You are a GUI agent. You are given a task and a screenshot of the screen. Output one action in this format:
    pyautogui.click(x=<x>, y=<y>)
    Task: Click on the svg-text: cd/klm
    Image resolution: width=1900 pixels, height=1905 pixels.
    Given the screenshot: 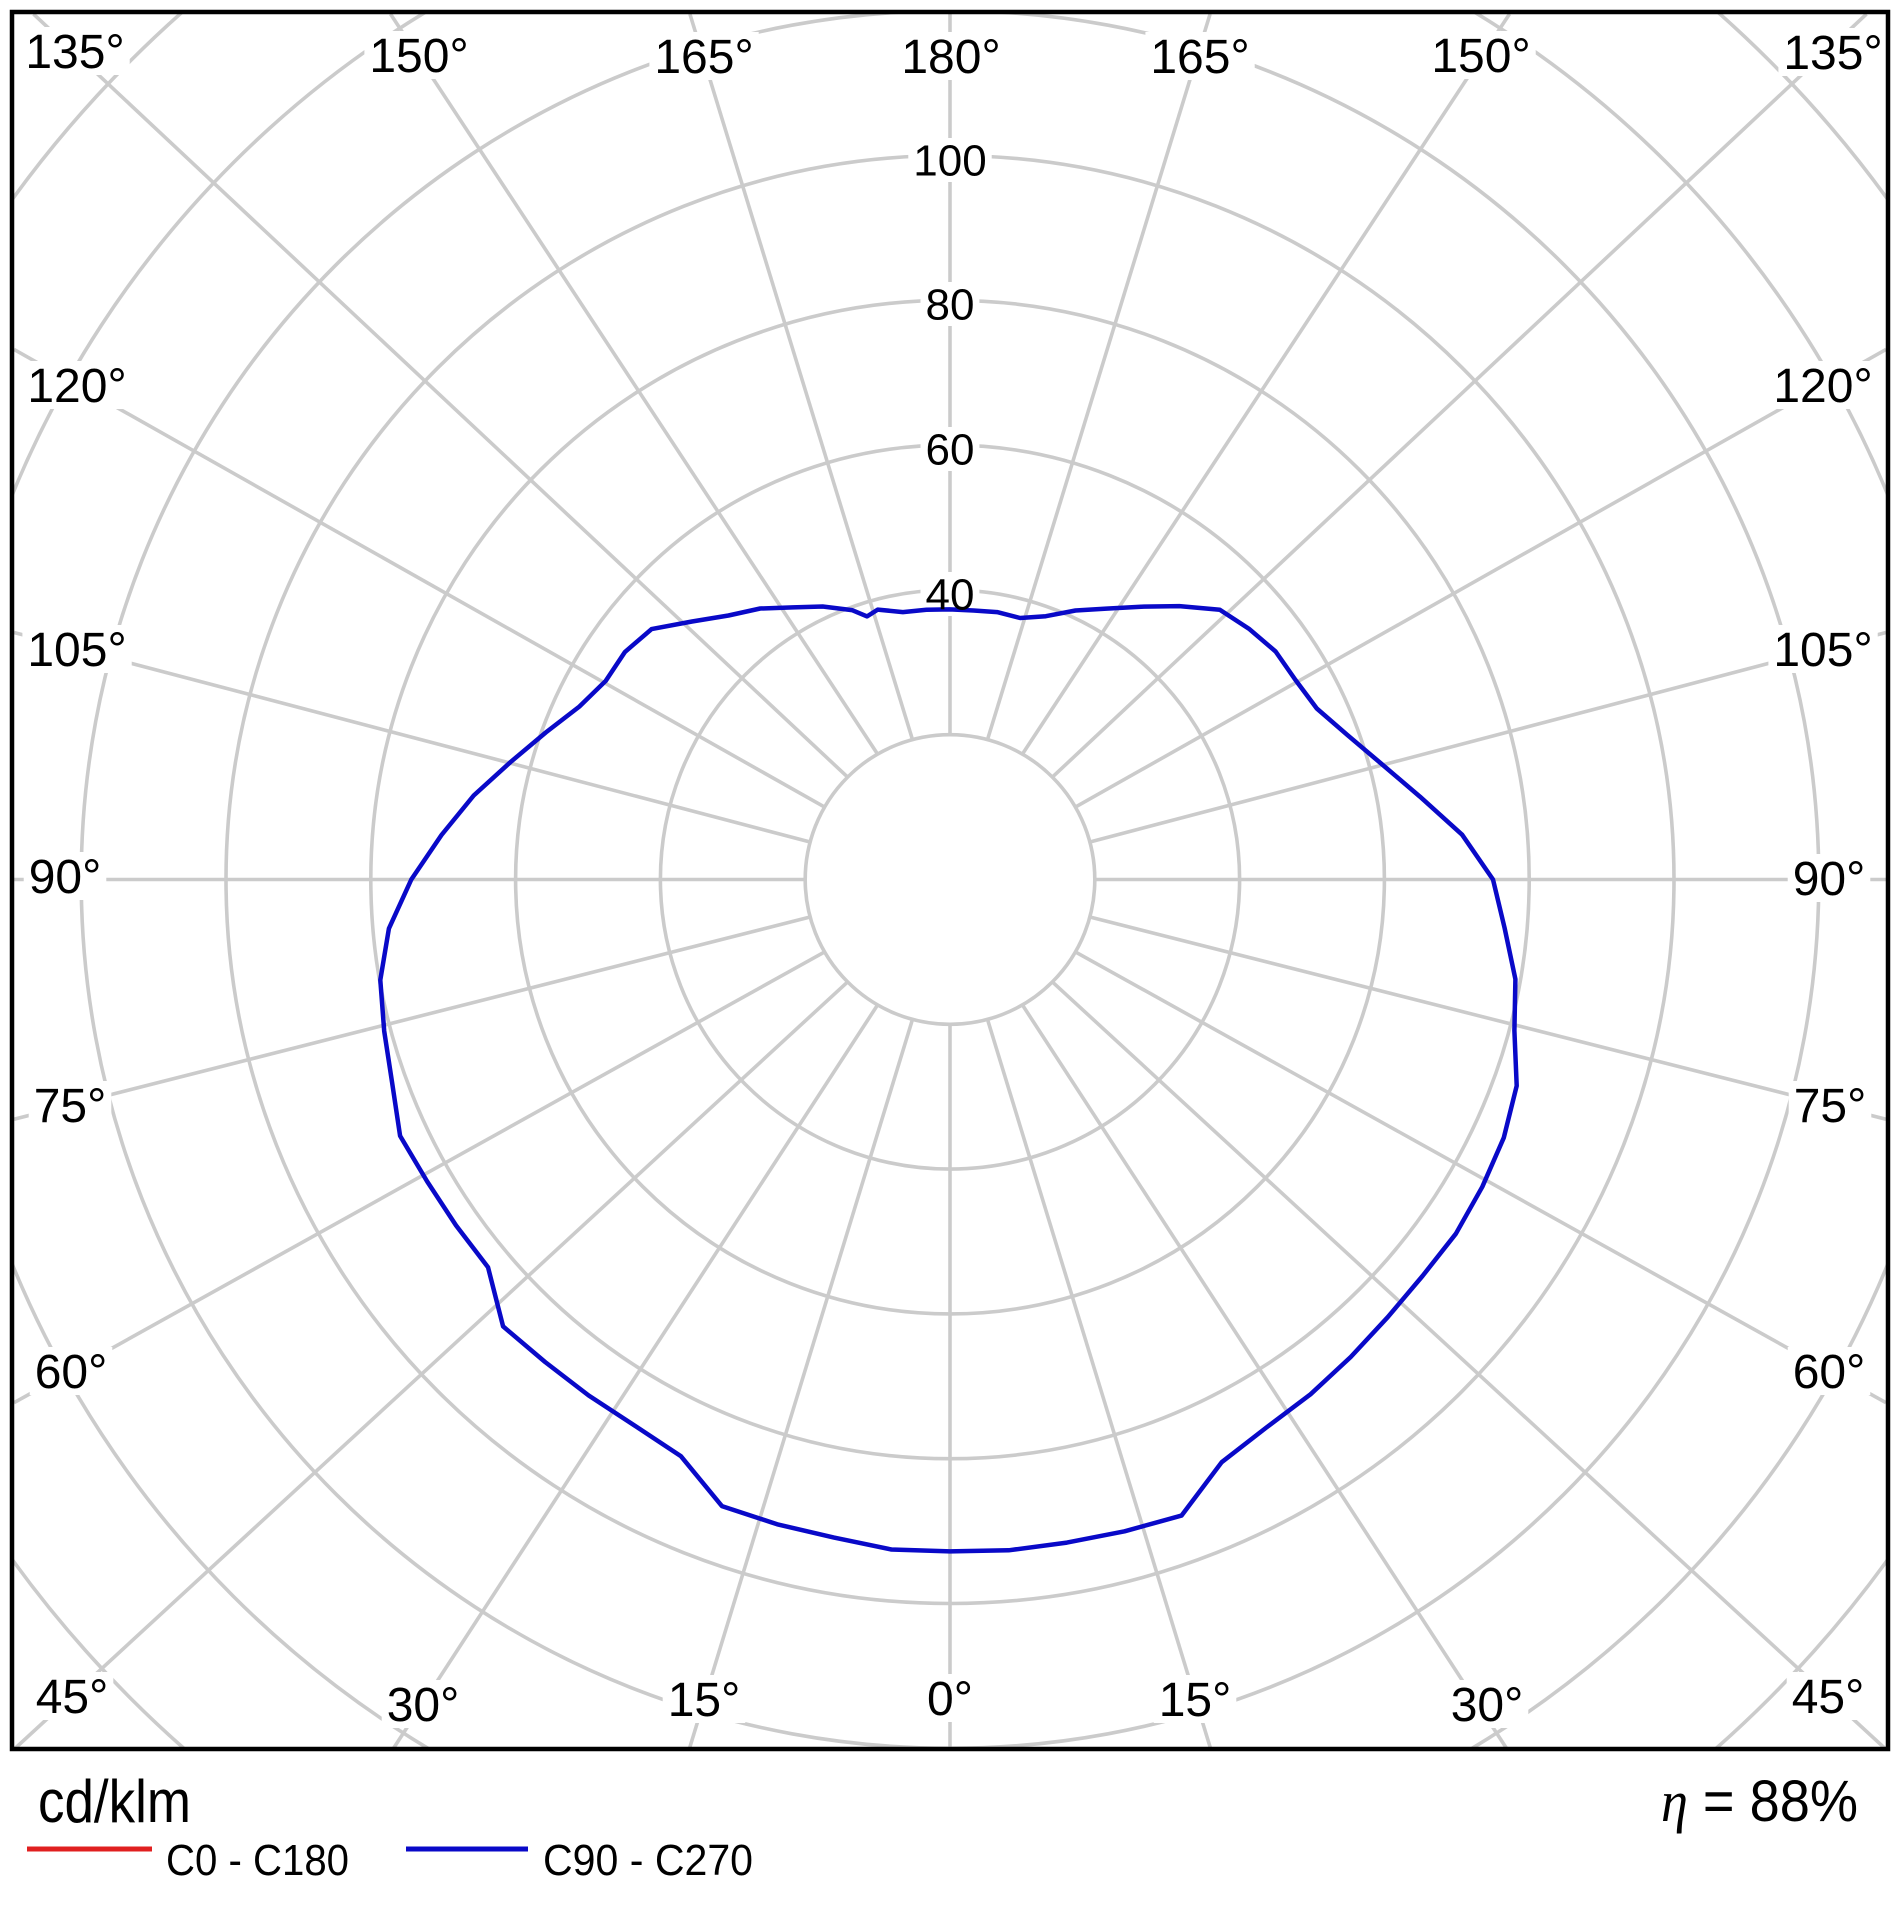 What is the action you would take?
    pyautogui.click(x=114, y=1801)
    